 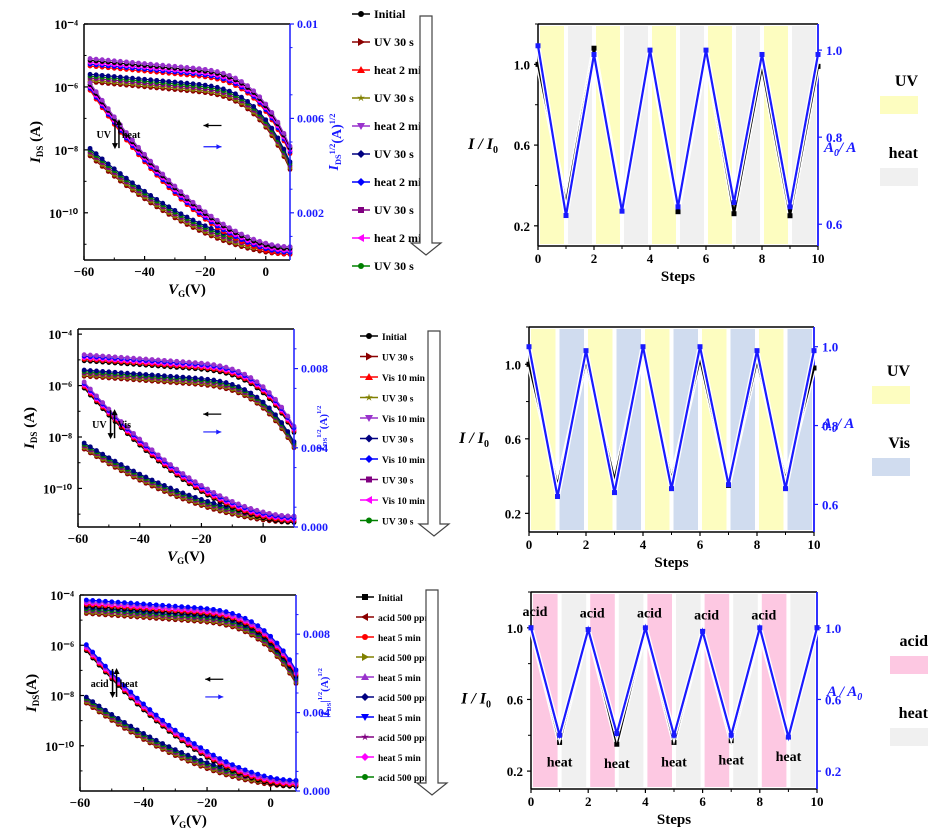 What do you see at coordinates (390, 126) in the screenshot?
I see `legend-item: heat 2 min` at bounding box center [390, 126].